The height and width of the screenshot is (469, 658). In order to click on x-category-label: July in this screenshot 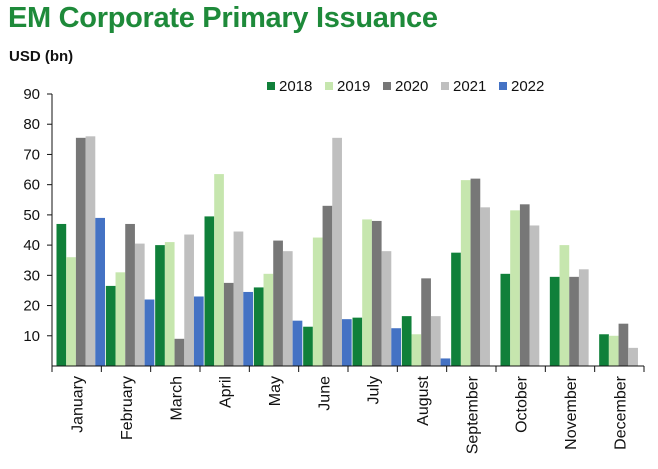, I will do `click(374, 390)`.